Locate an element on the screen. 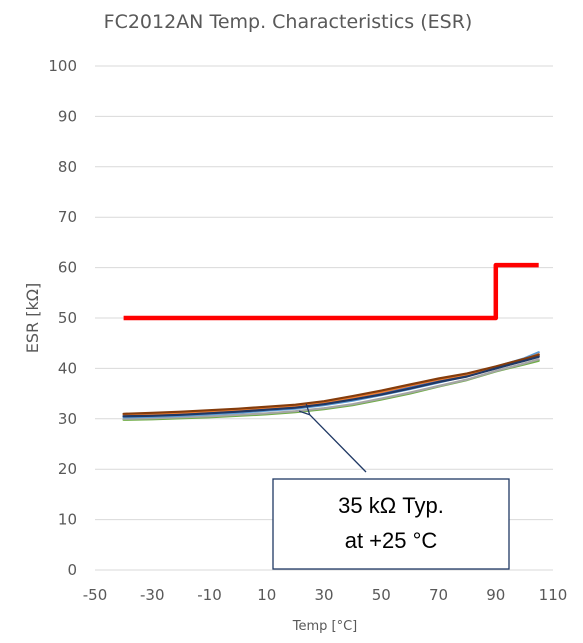 Image resolution: width=583 pixels, height=643 pixels. x-tick-label: 90 is located at coordinates (495, 595).